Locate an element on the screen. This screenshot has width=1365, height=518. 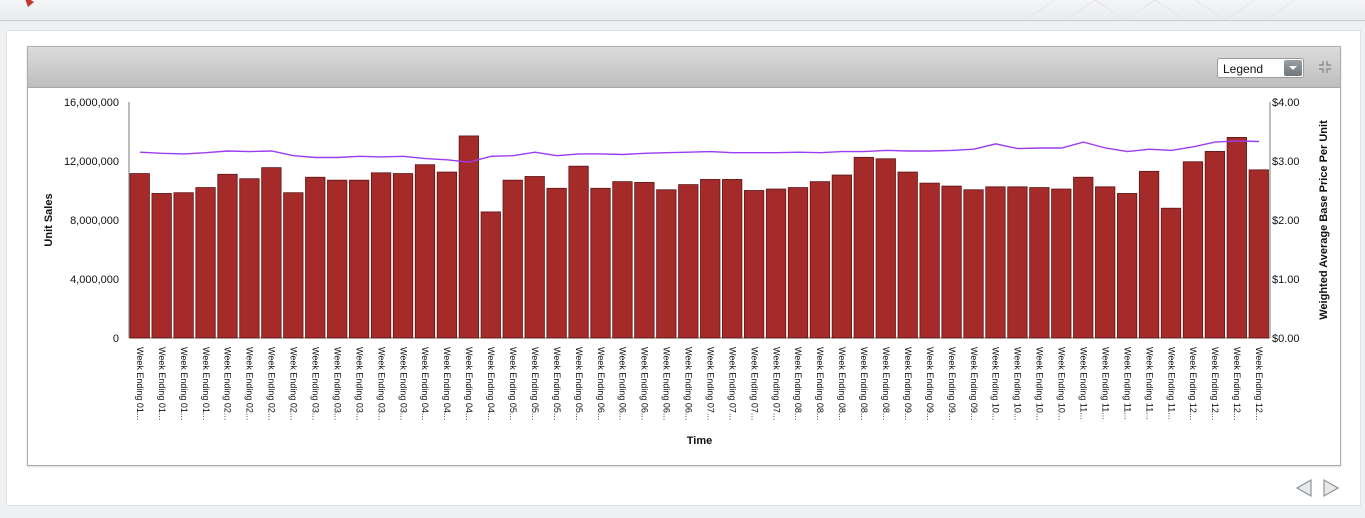
collapse-icon is located at coordinates (1325, 67).